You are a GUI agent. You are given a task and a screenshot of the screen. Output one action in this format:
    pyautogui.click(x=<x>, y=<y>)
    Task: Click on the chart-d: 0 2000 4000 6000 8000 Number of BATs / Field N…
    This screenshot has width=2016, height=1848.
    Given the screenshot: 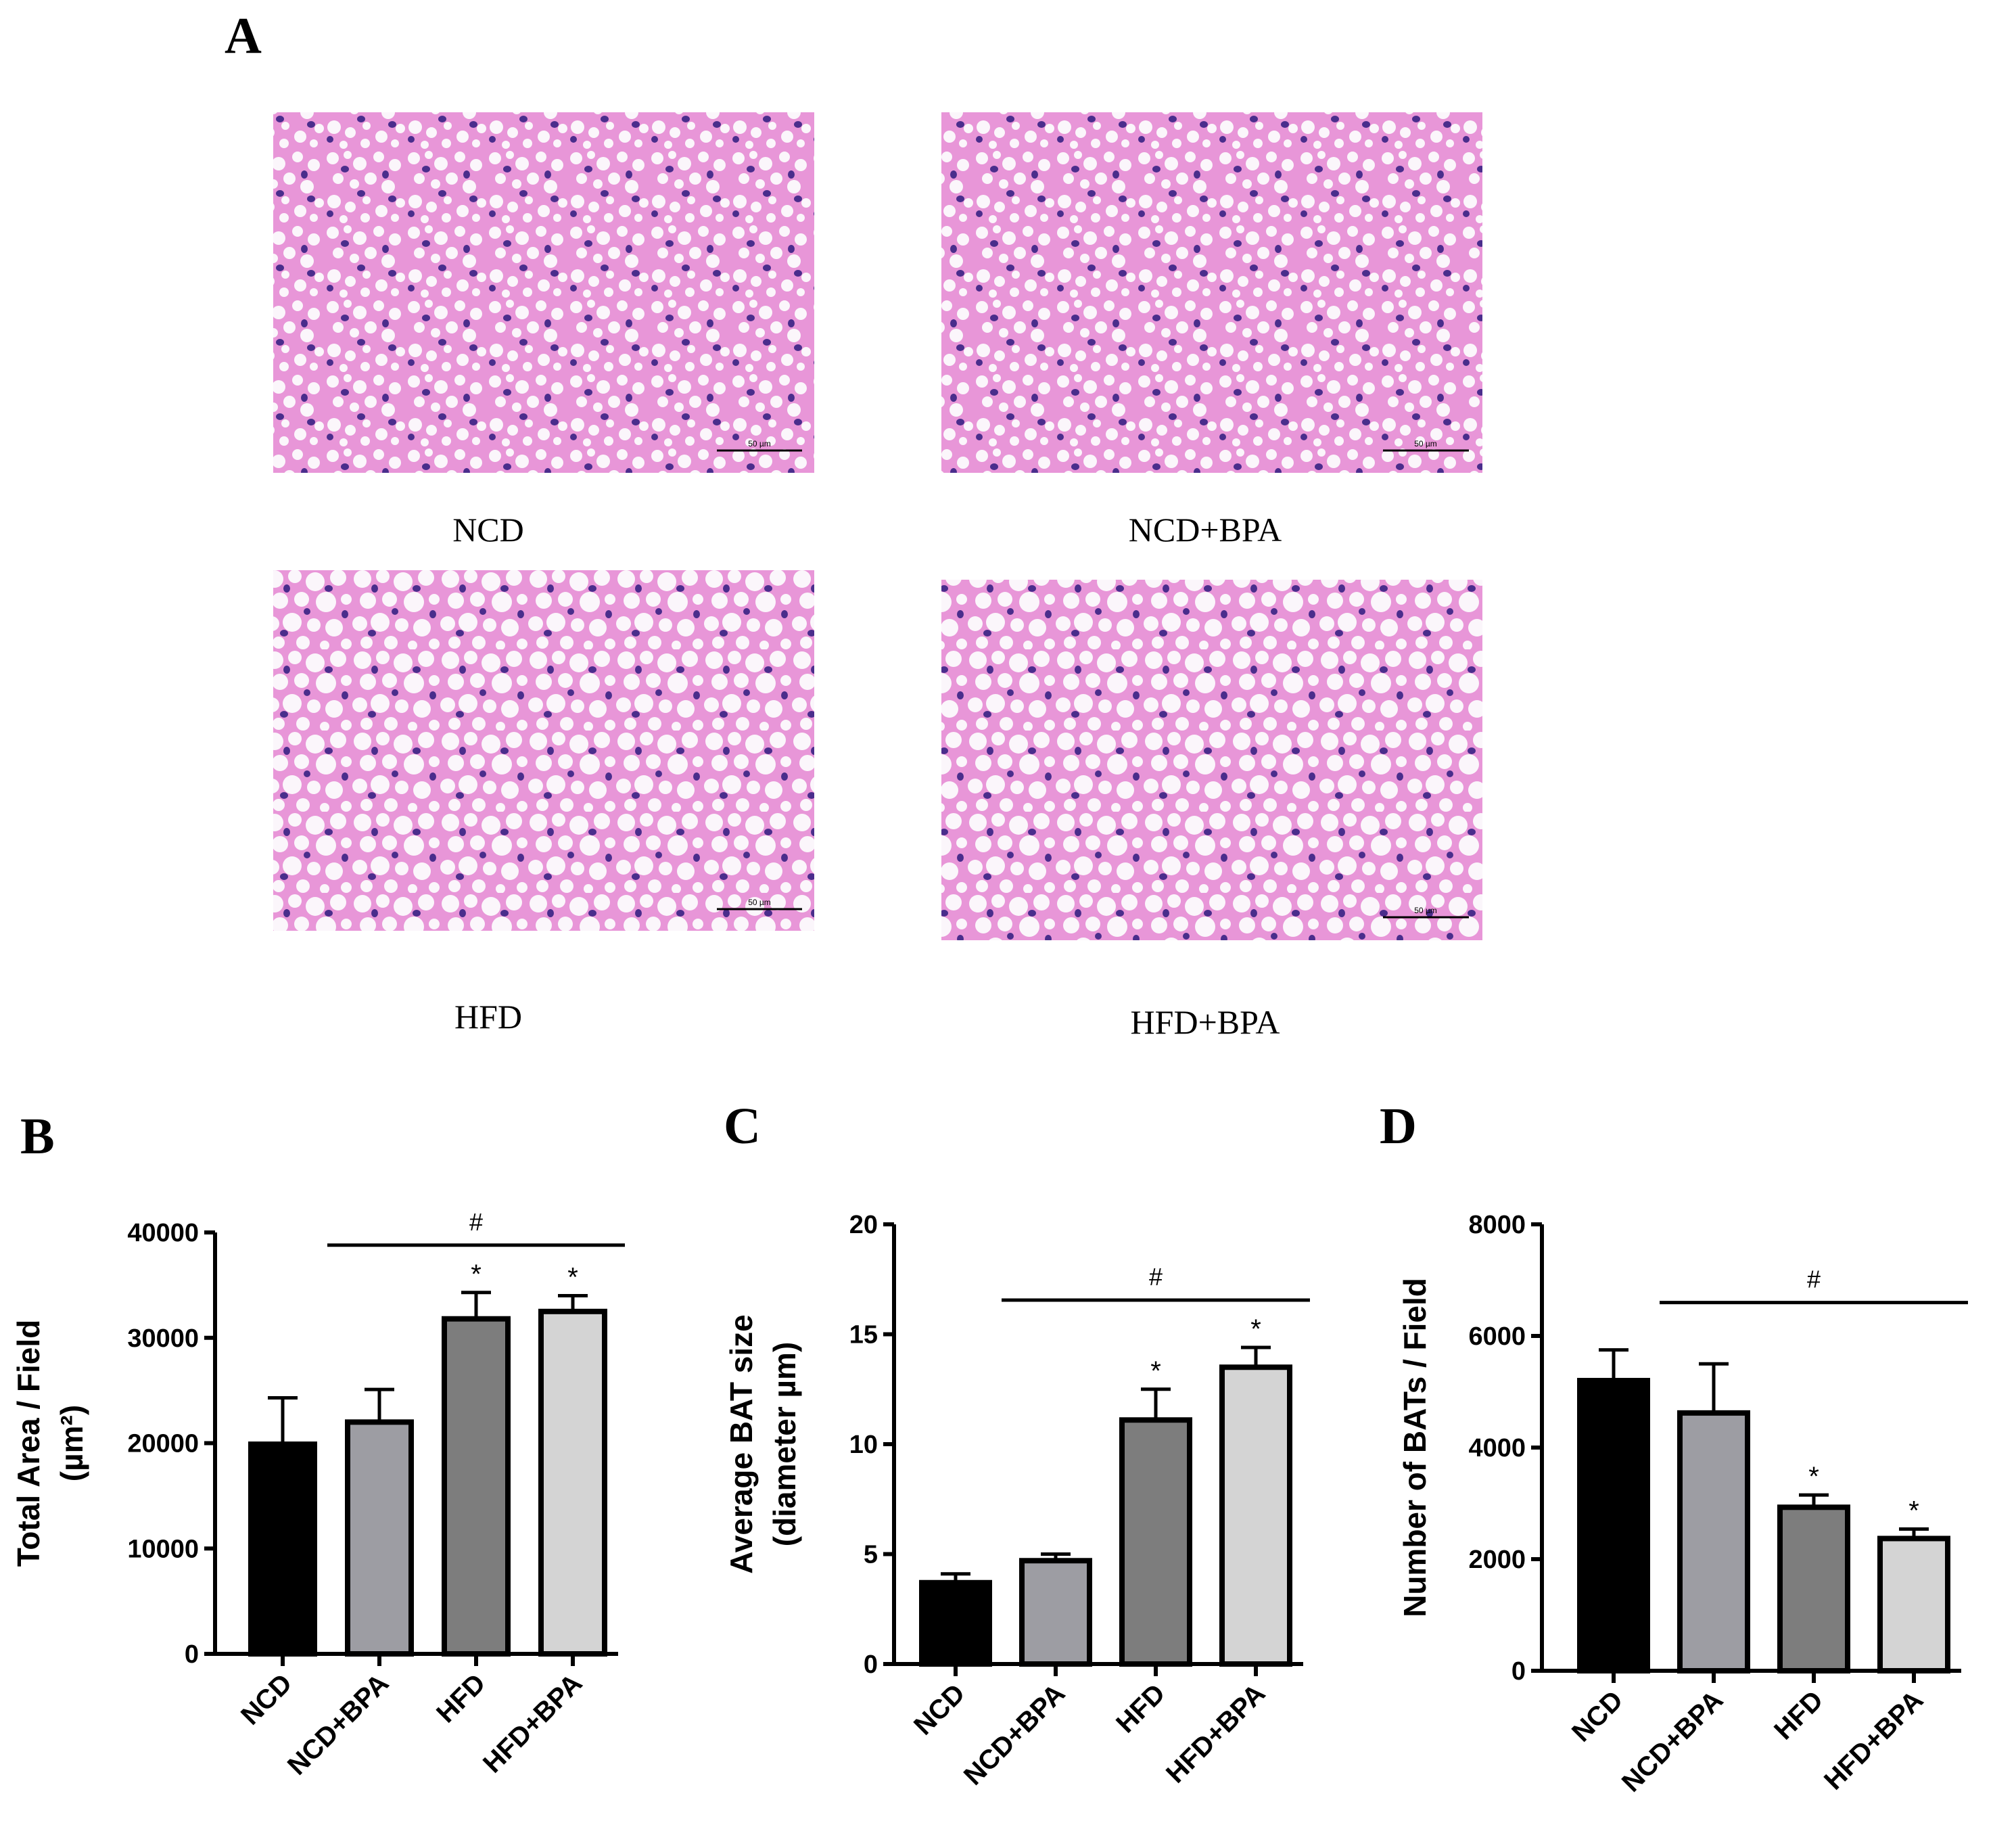 What is the action you would take?
    pyautogui.click(x=1682, y=1504)
    